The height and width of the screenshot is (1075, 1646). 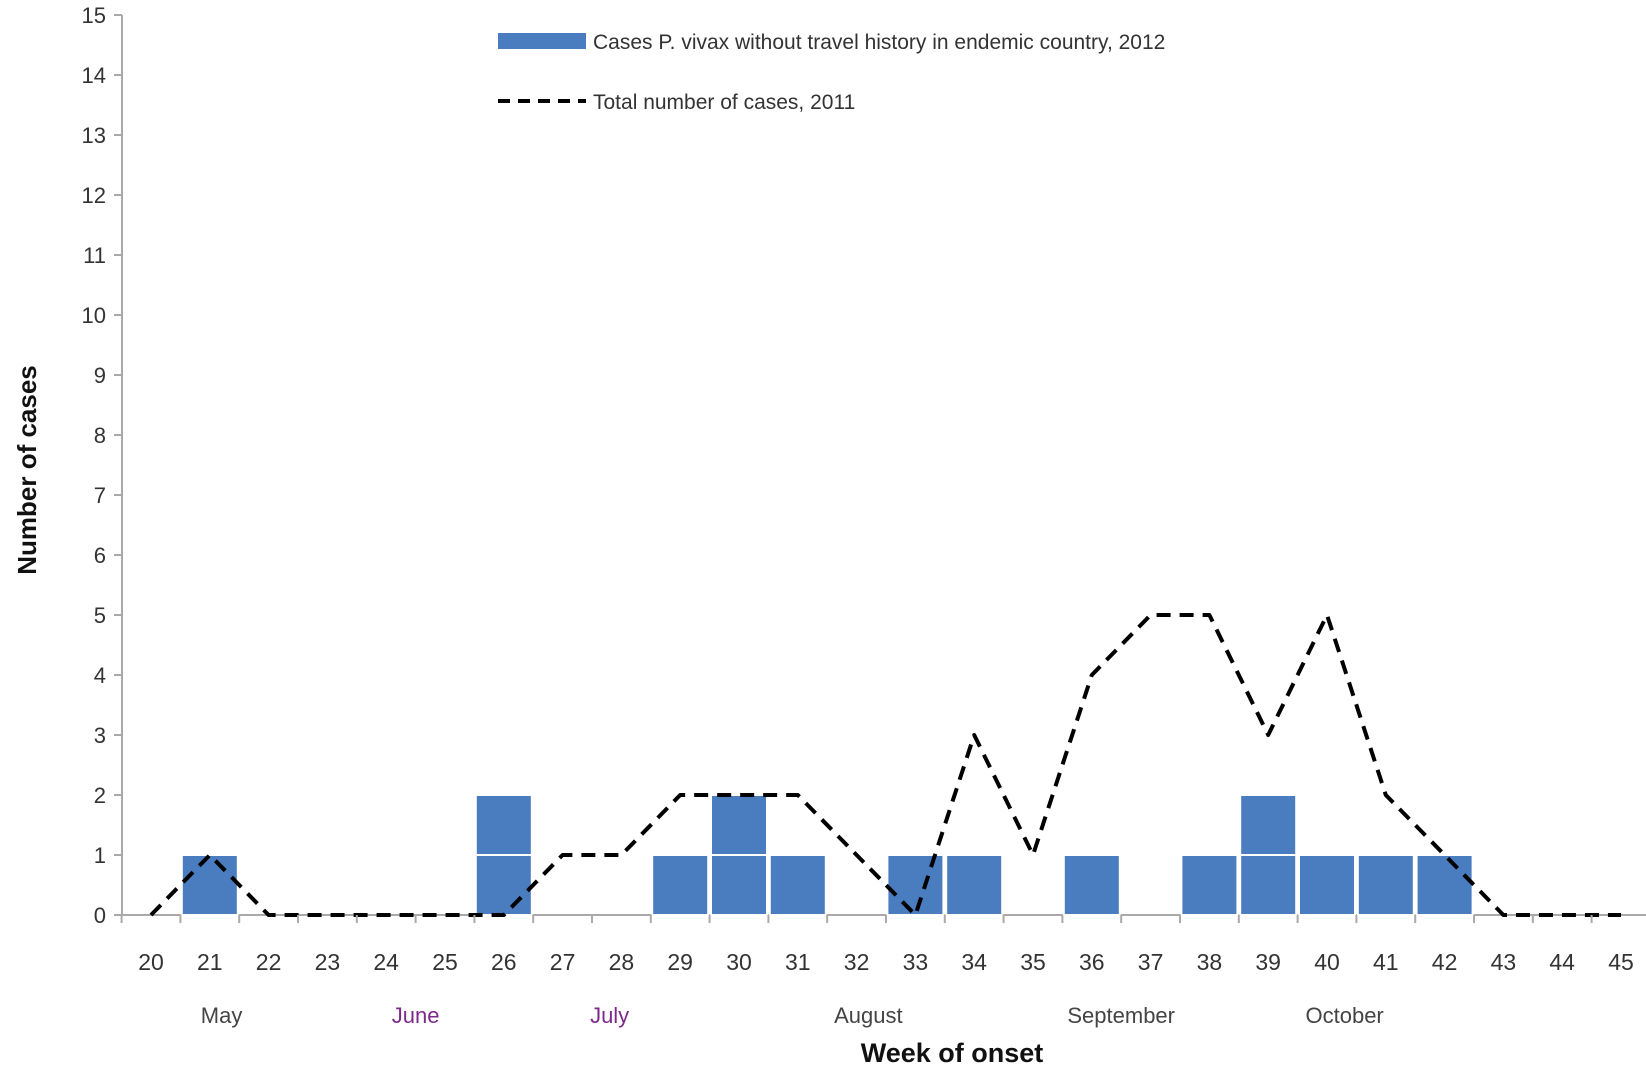 I want to click on x-tick-label: 27, so click(x=563, y=962).